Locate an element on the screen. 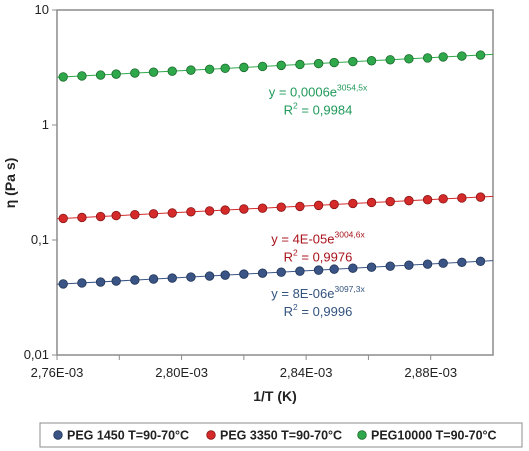 This screenshot has height=451, width=529. y-tick-label: 0,1 is located at coordinates (40, 239).